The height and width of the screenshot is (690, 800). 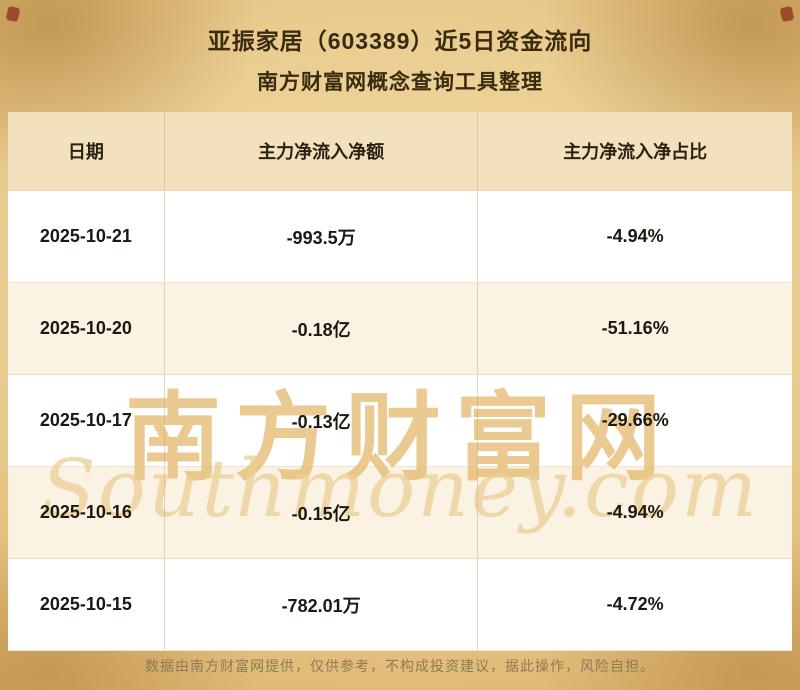 What do you see at coordinates (86, 236) in the screenshot?
I see `cell-date: 2025-10-21` at bounding box center [86, 236].